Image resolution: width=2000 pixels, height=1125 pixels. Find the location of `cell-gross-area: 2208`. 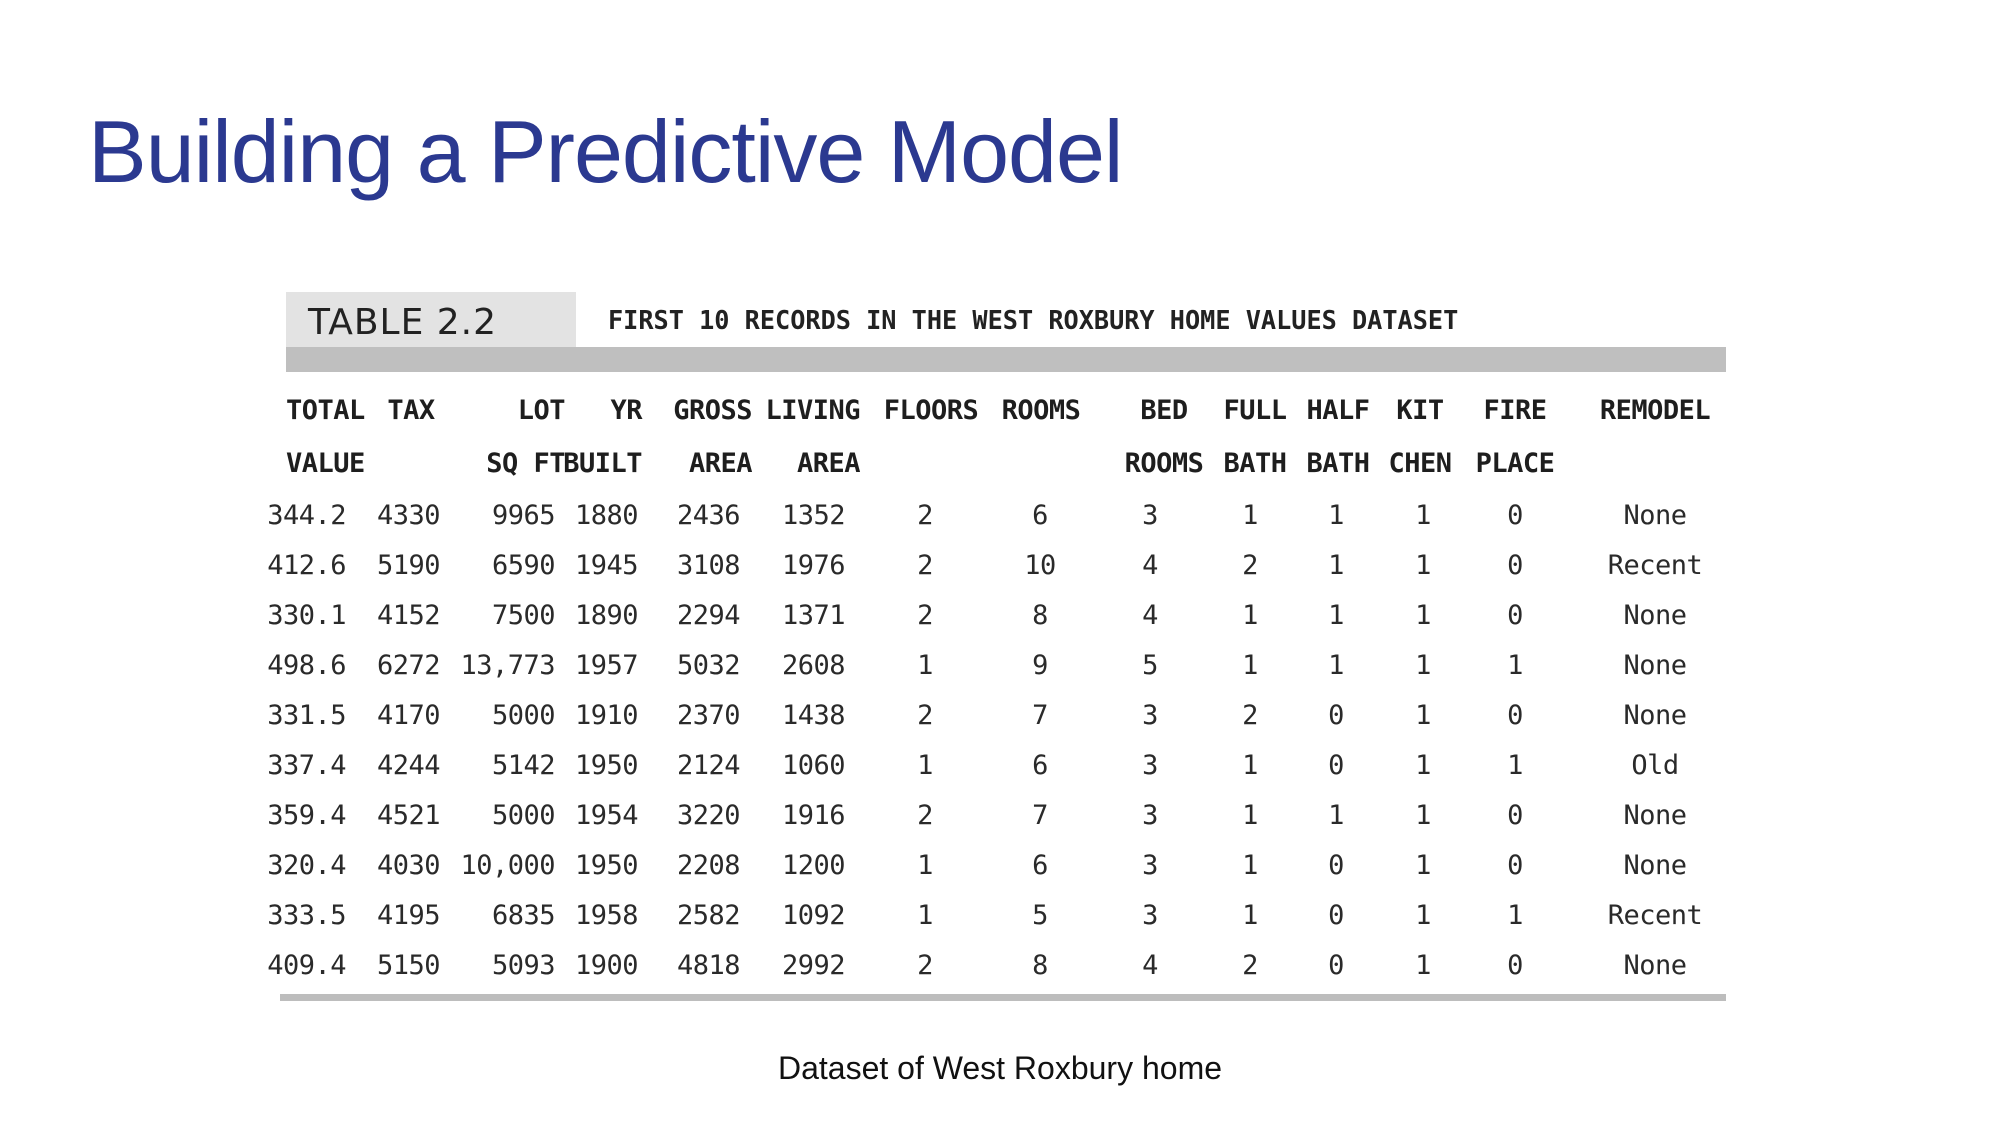

cell-gross-area: 2208 is located at coordinates (708, 865).